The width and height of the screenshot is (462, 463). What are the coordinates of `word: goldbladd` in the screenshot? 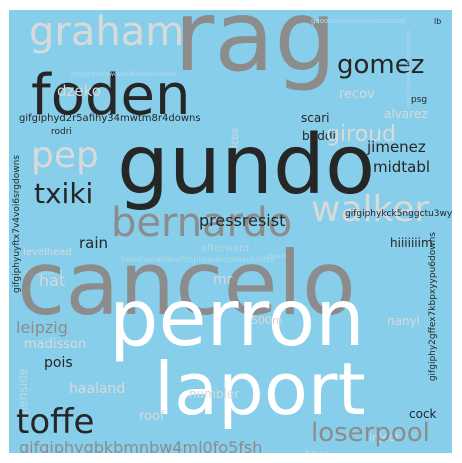 It's located at (43, 272).